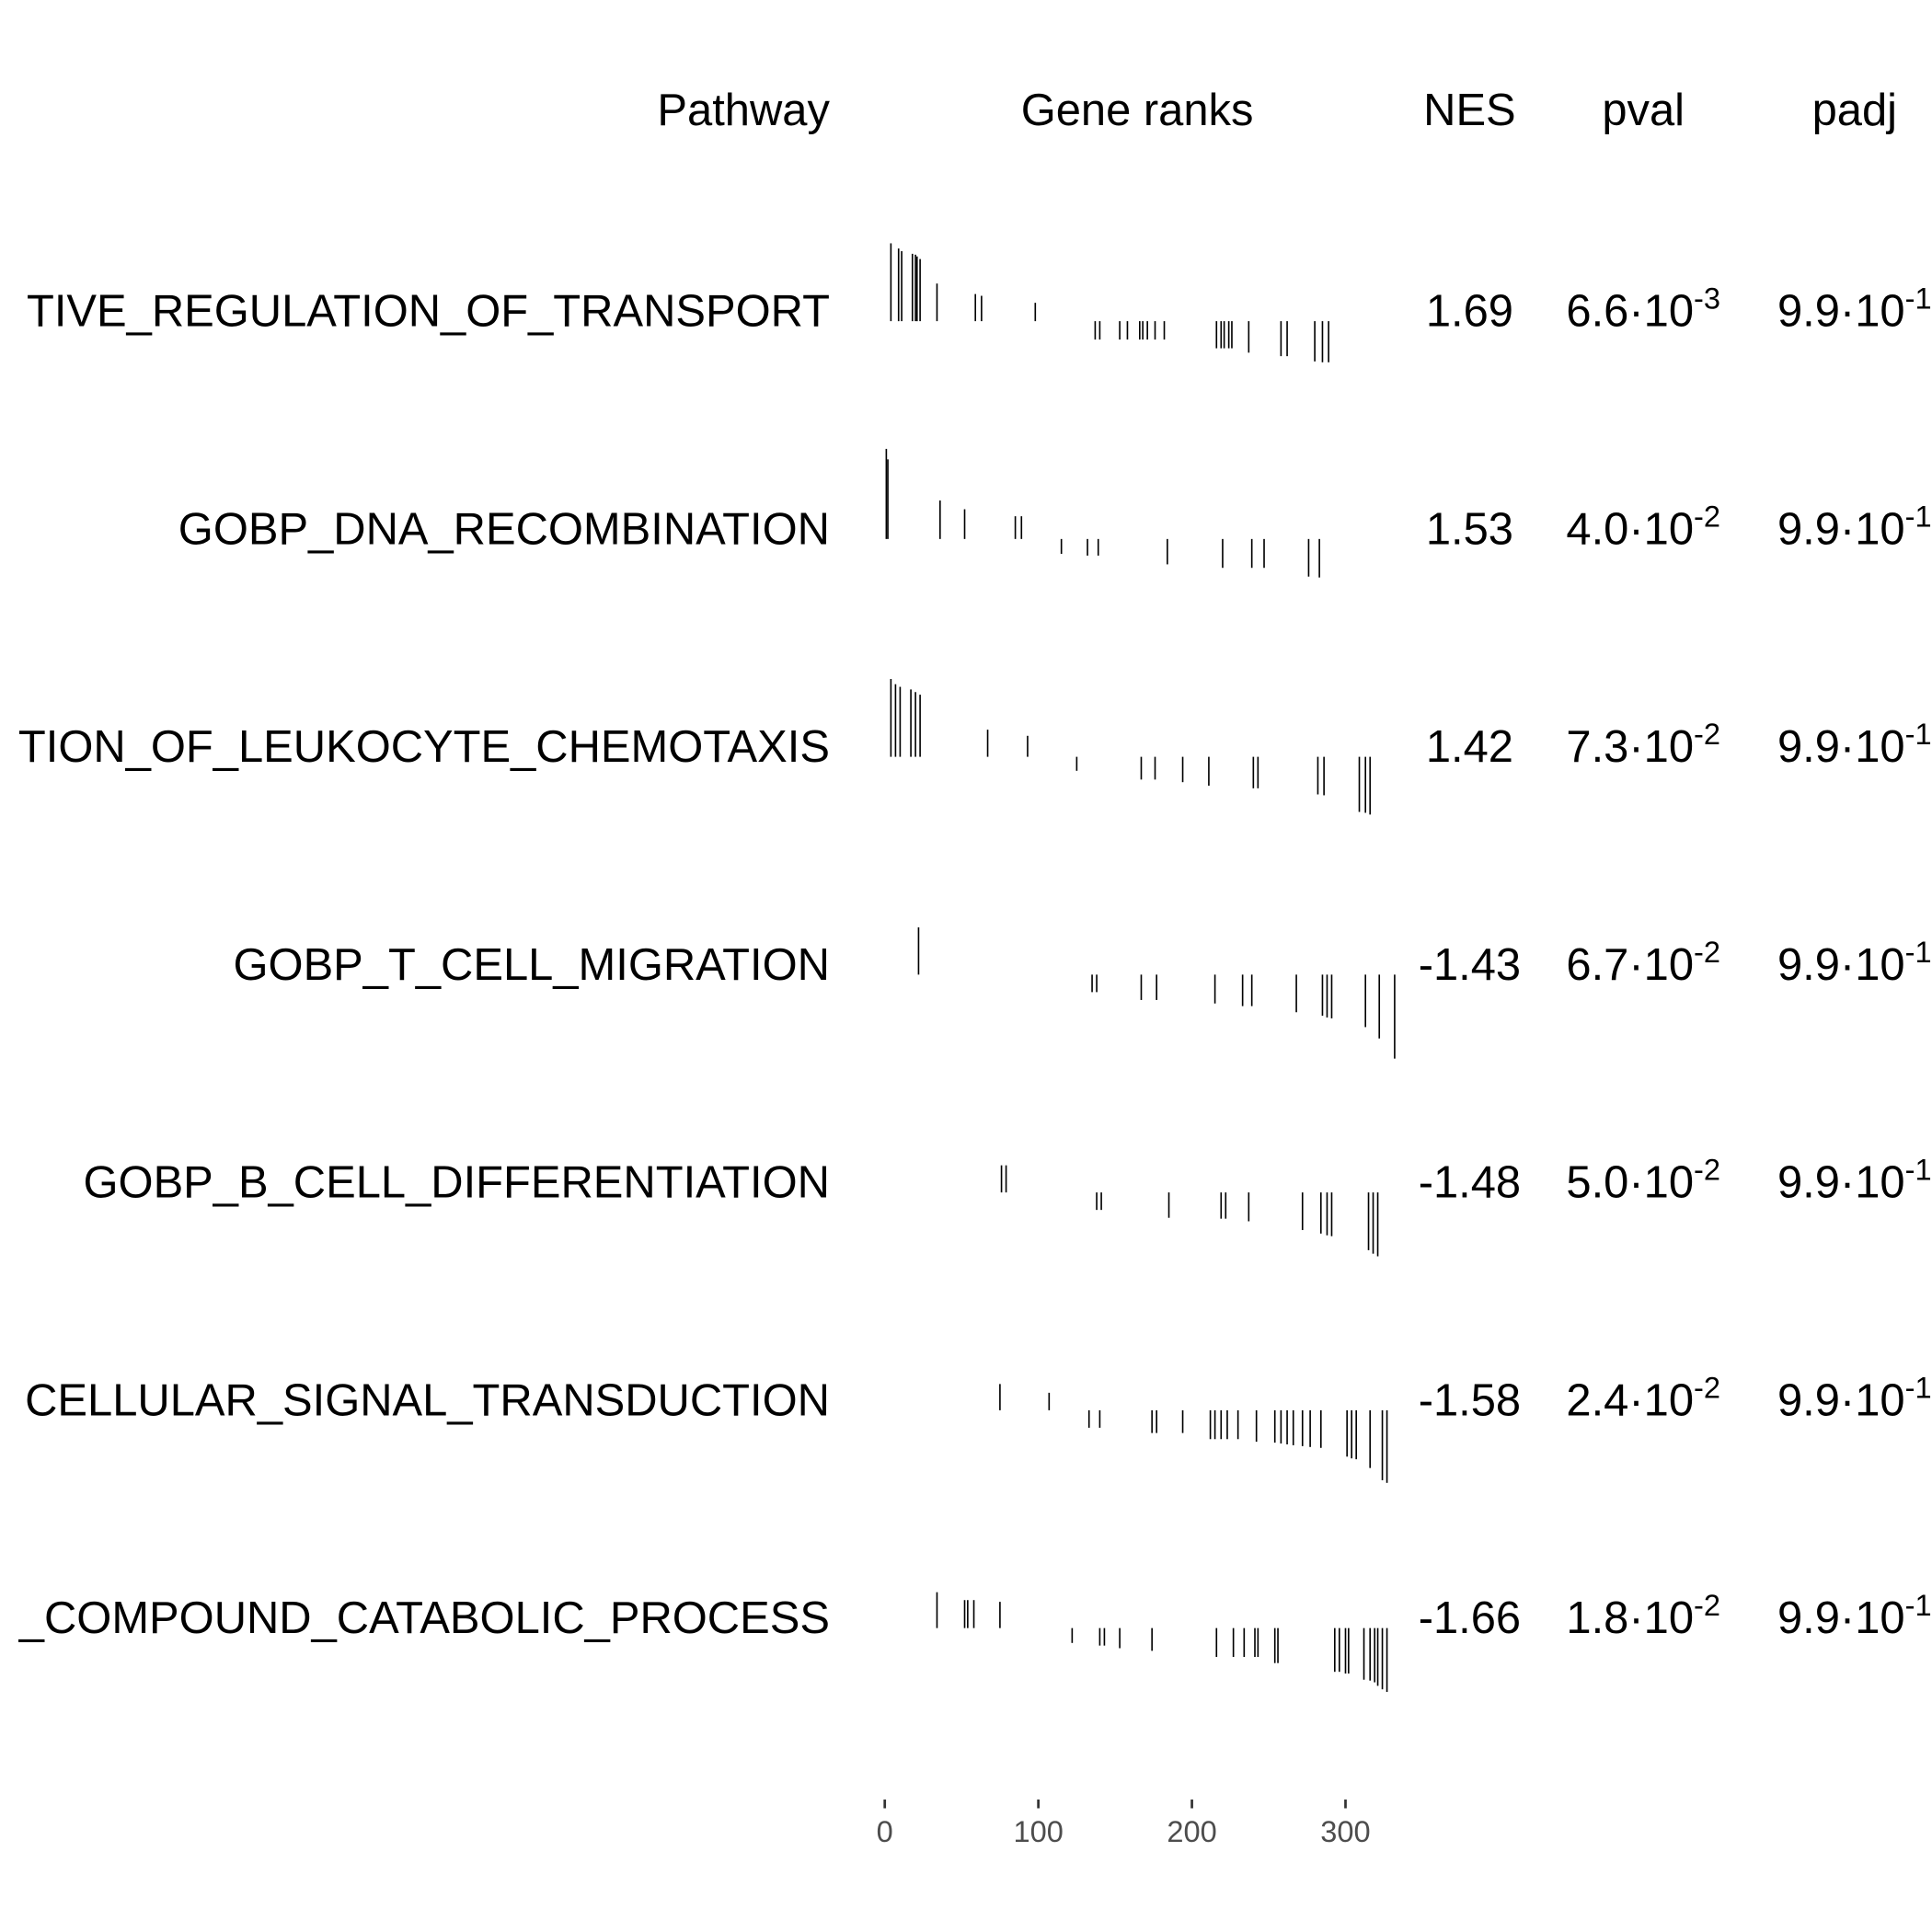  Describe the element at coordinates (1191, 1831) in the screenshot. I see `x-tick-label: 200` at that location.